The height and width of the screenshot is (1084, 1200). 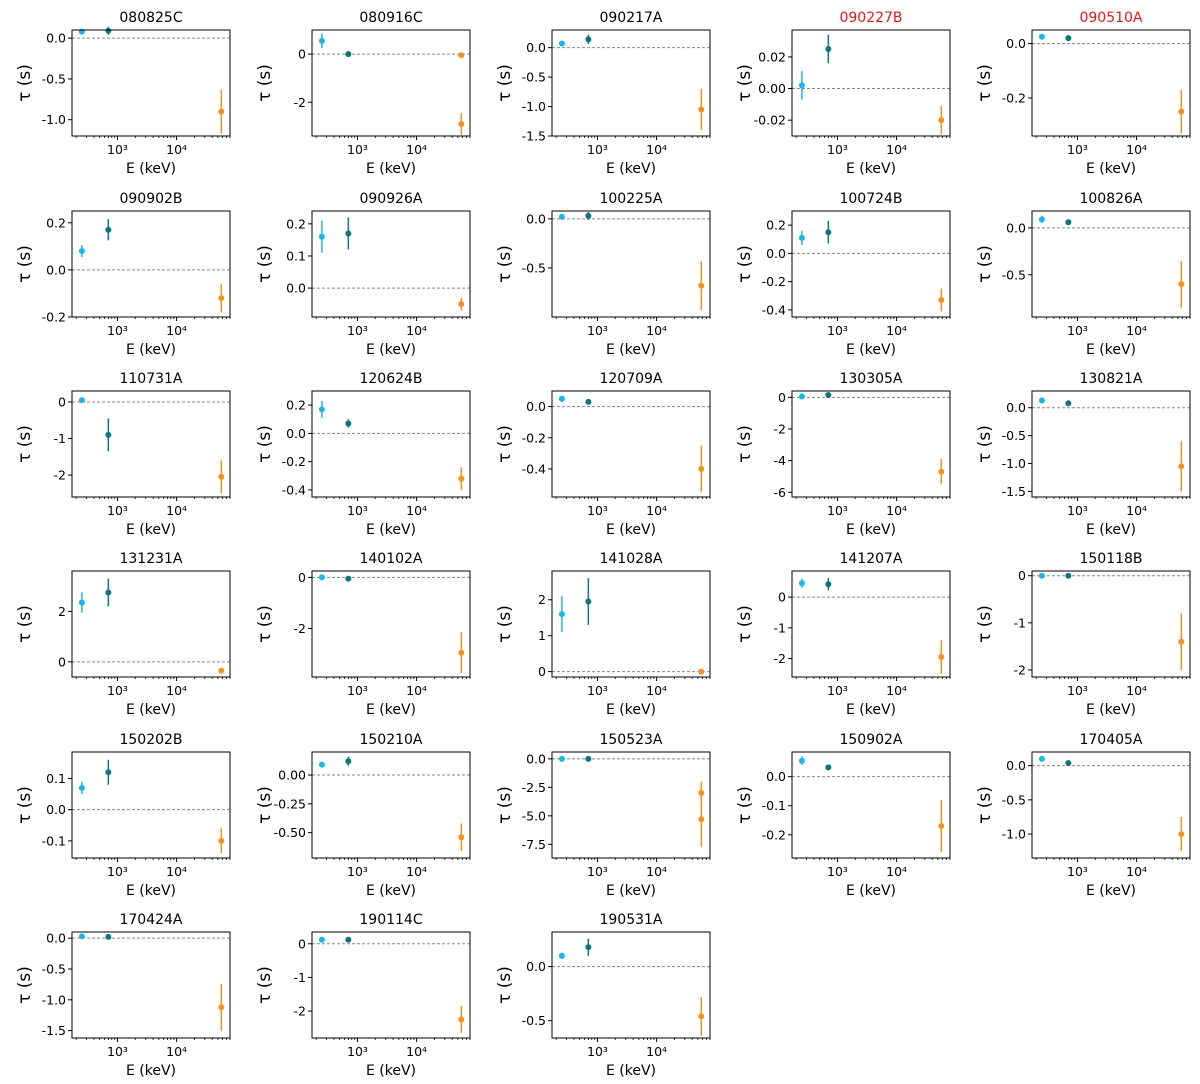 What do you see at coordinates (534, 815) in the screenshot?
I see `y-tick-label: -5.0` at bounding box center [534, 815].